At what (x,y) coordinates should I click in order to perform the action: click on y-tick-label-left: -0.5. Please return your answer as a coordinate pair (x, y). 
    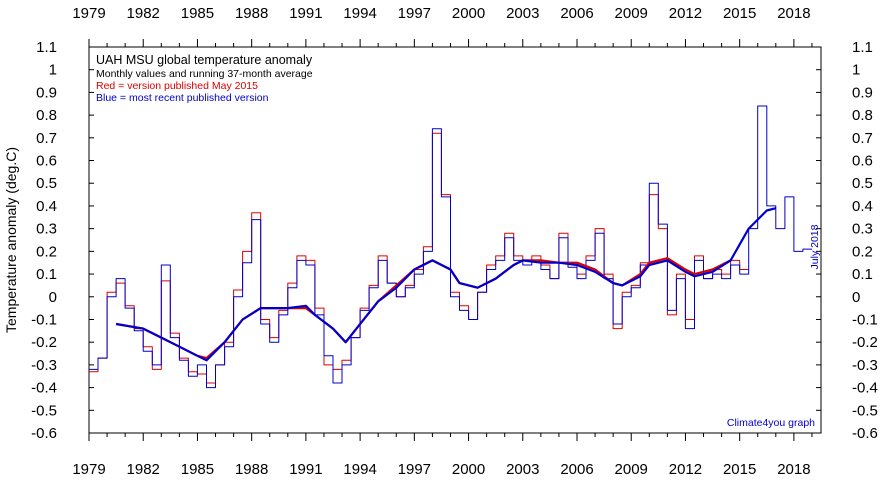
    Looking at the image, I should click on (44, 410).